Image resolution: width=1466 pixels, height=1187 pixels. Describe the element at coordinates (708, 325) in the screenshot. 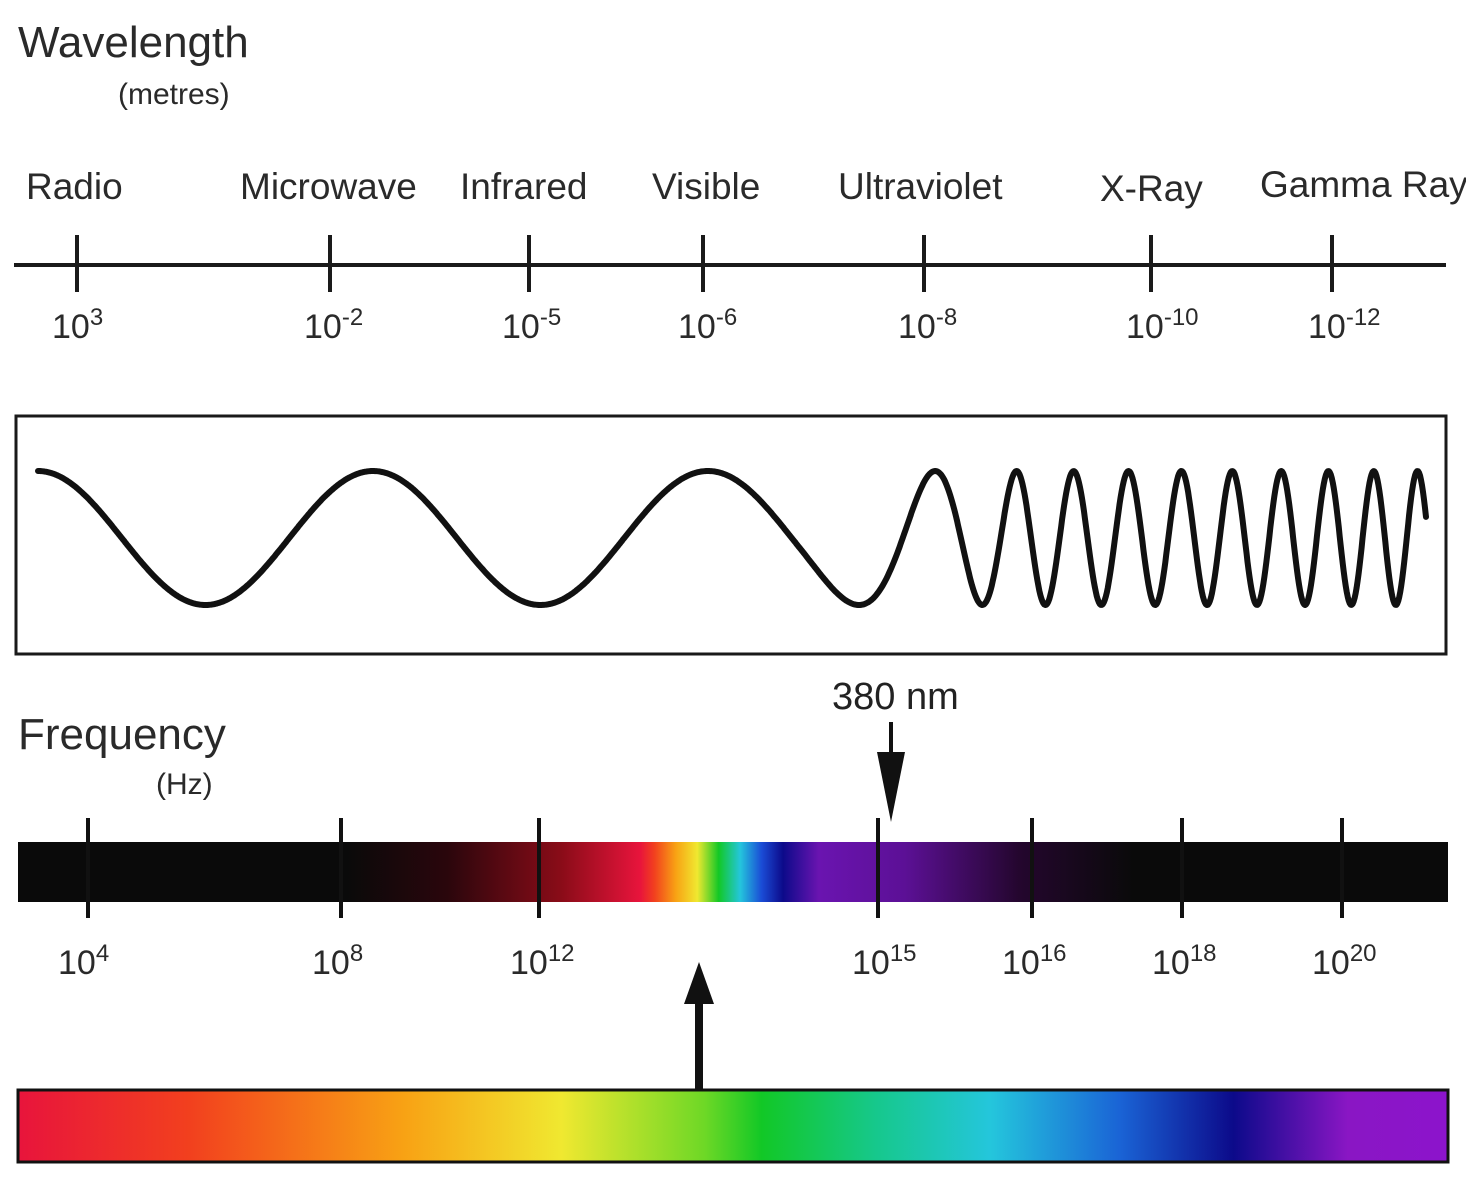

I see `wavelength-tick-label: 10⁻⁶` at that location.